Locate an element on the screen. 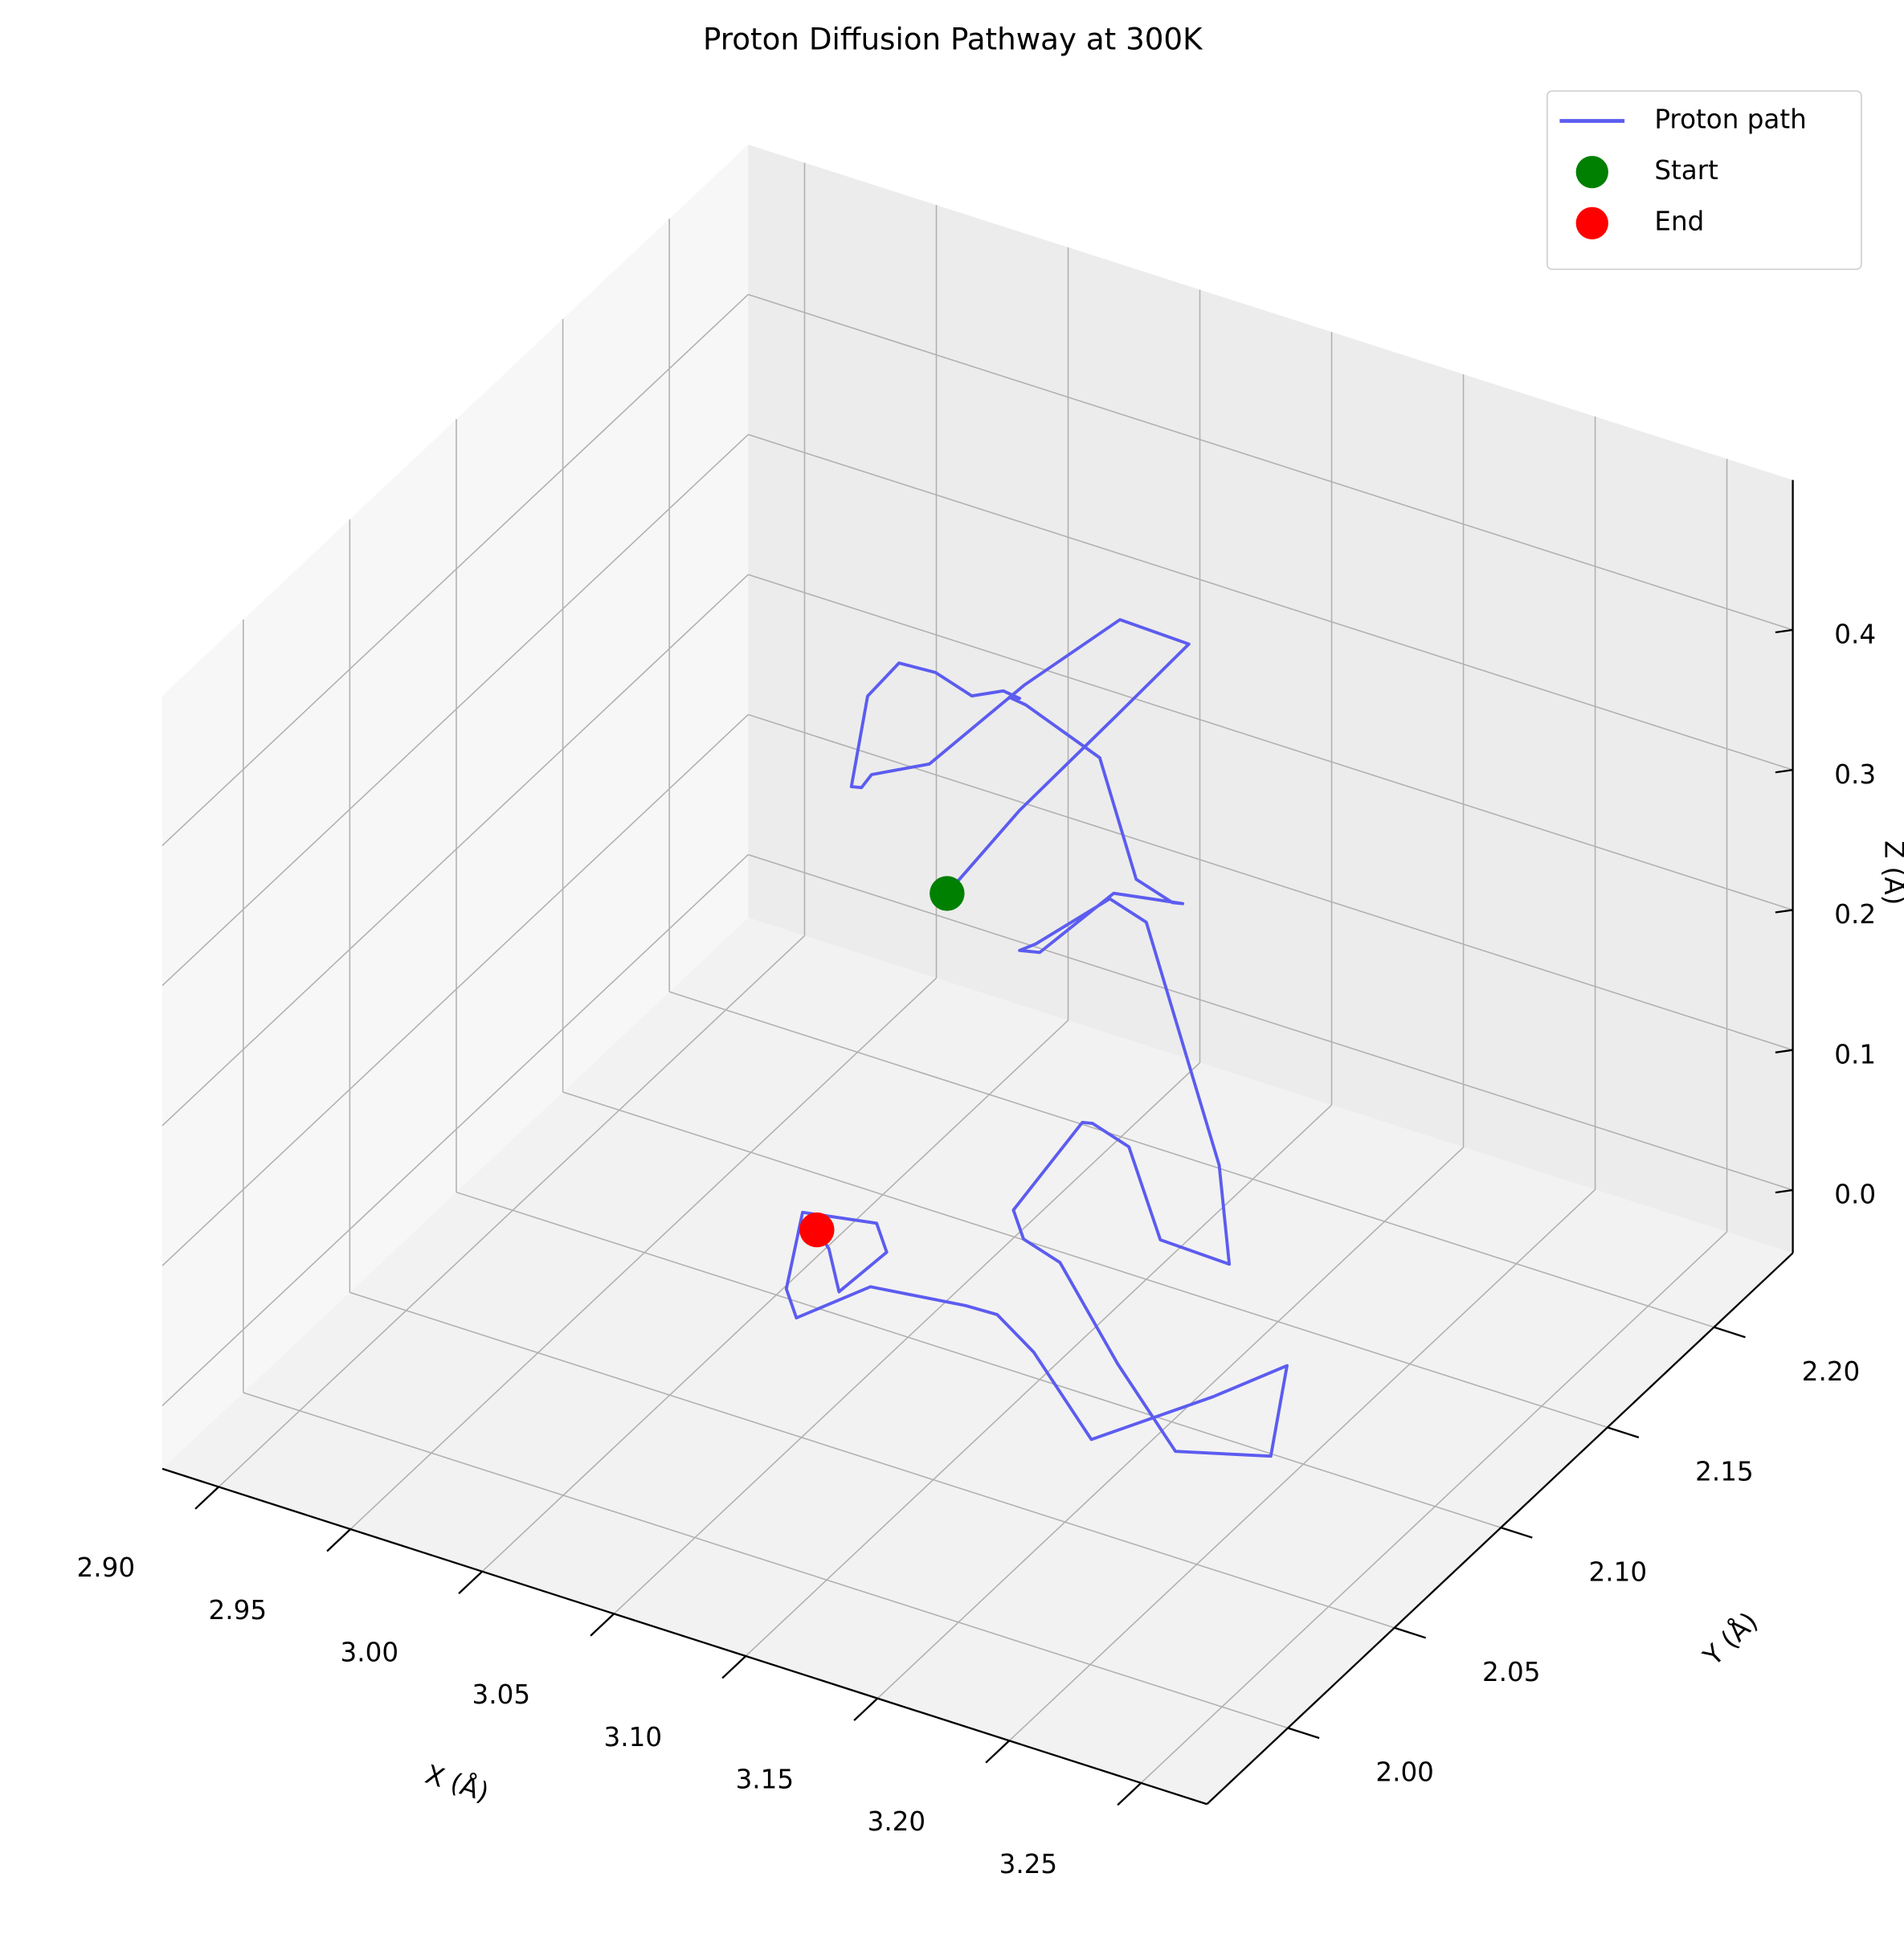 This screenshot has height=1955, width=1904. y-tick-label: 2.15 is located at coordinates (1724, 1472).